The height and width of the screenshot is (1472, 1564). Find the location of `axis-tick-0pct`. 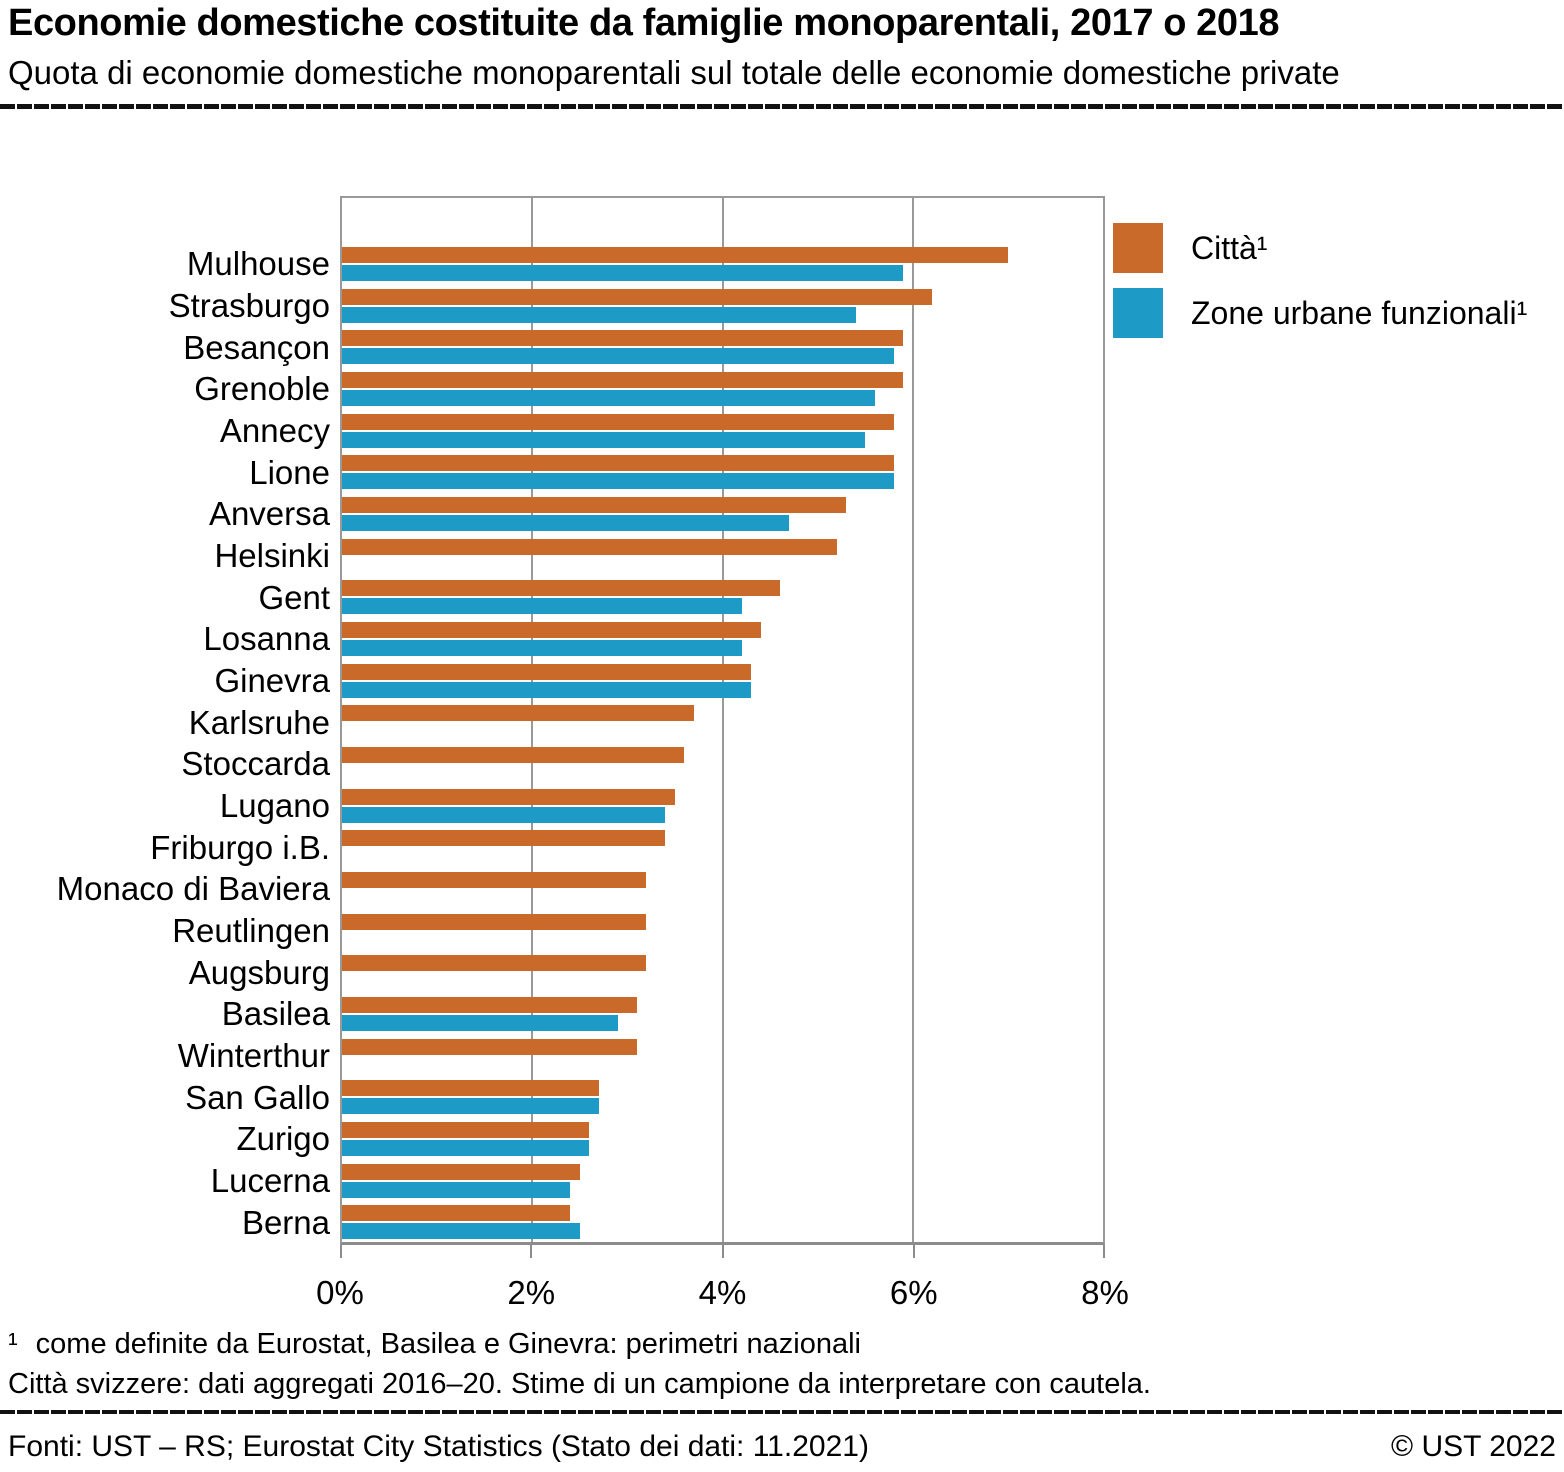

axis-tick-0pct is located at coordinates (341, 1251).